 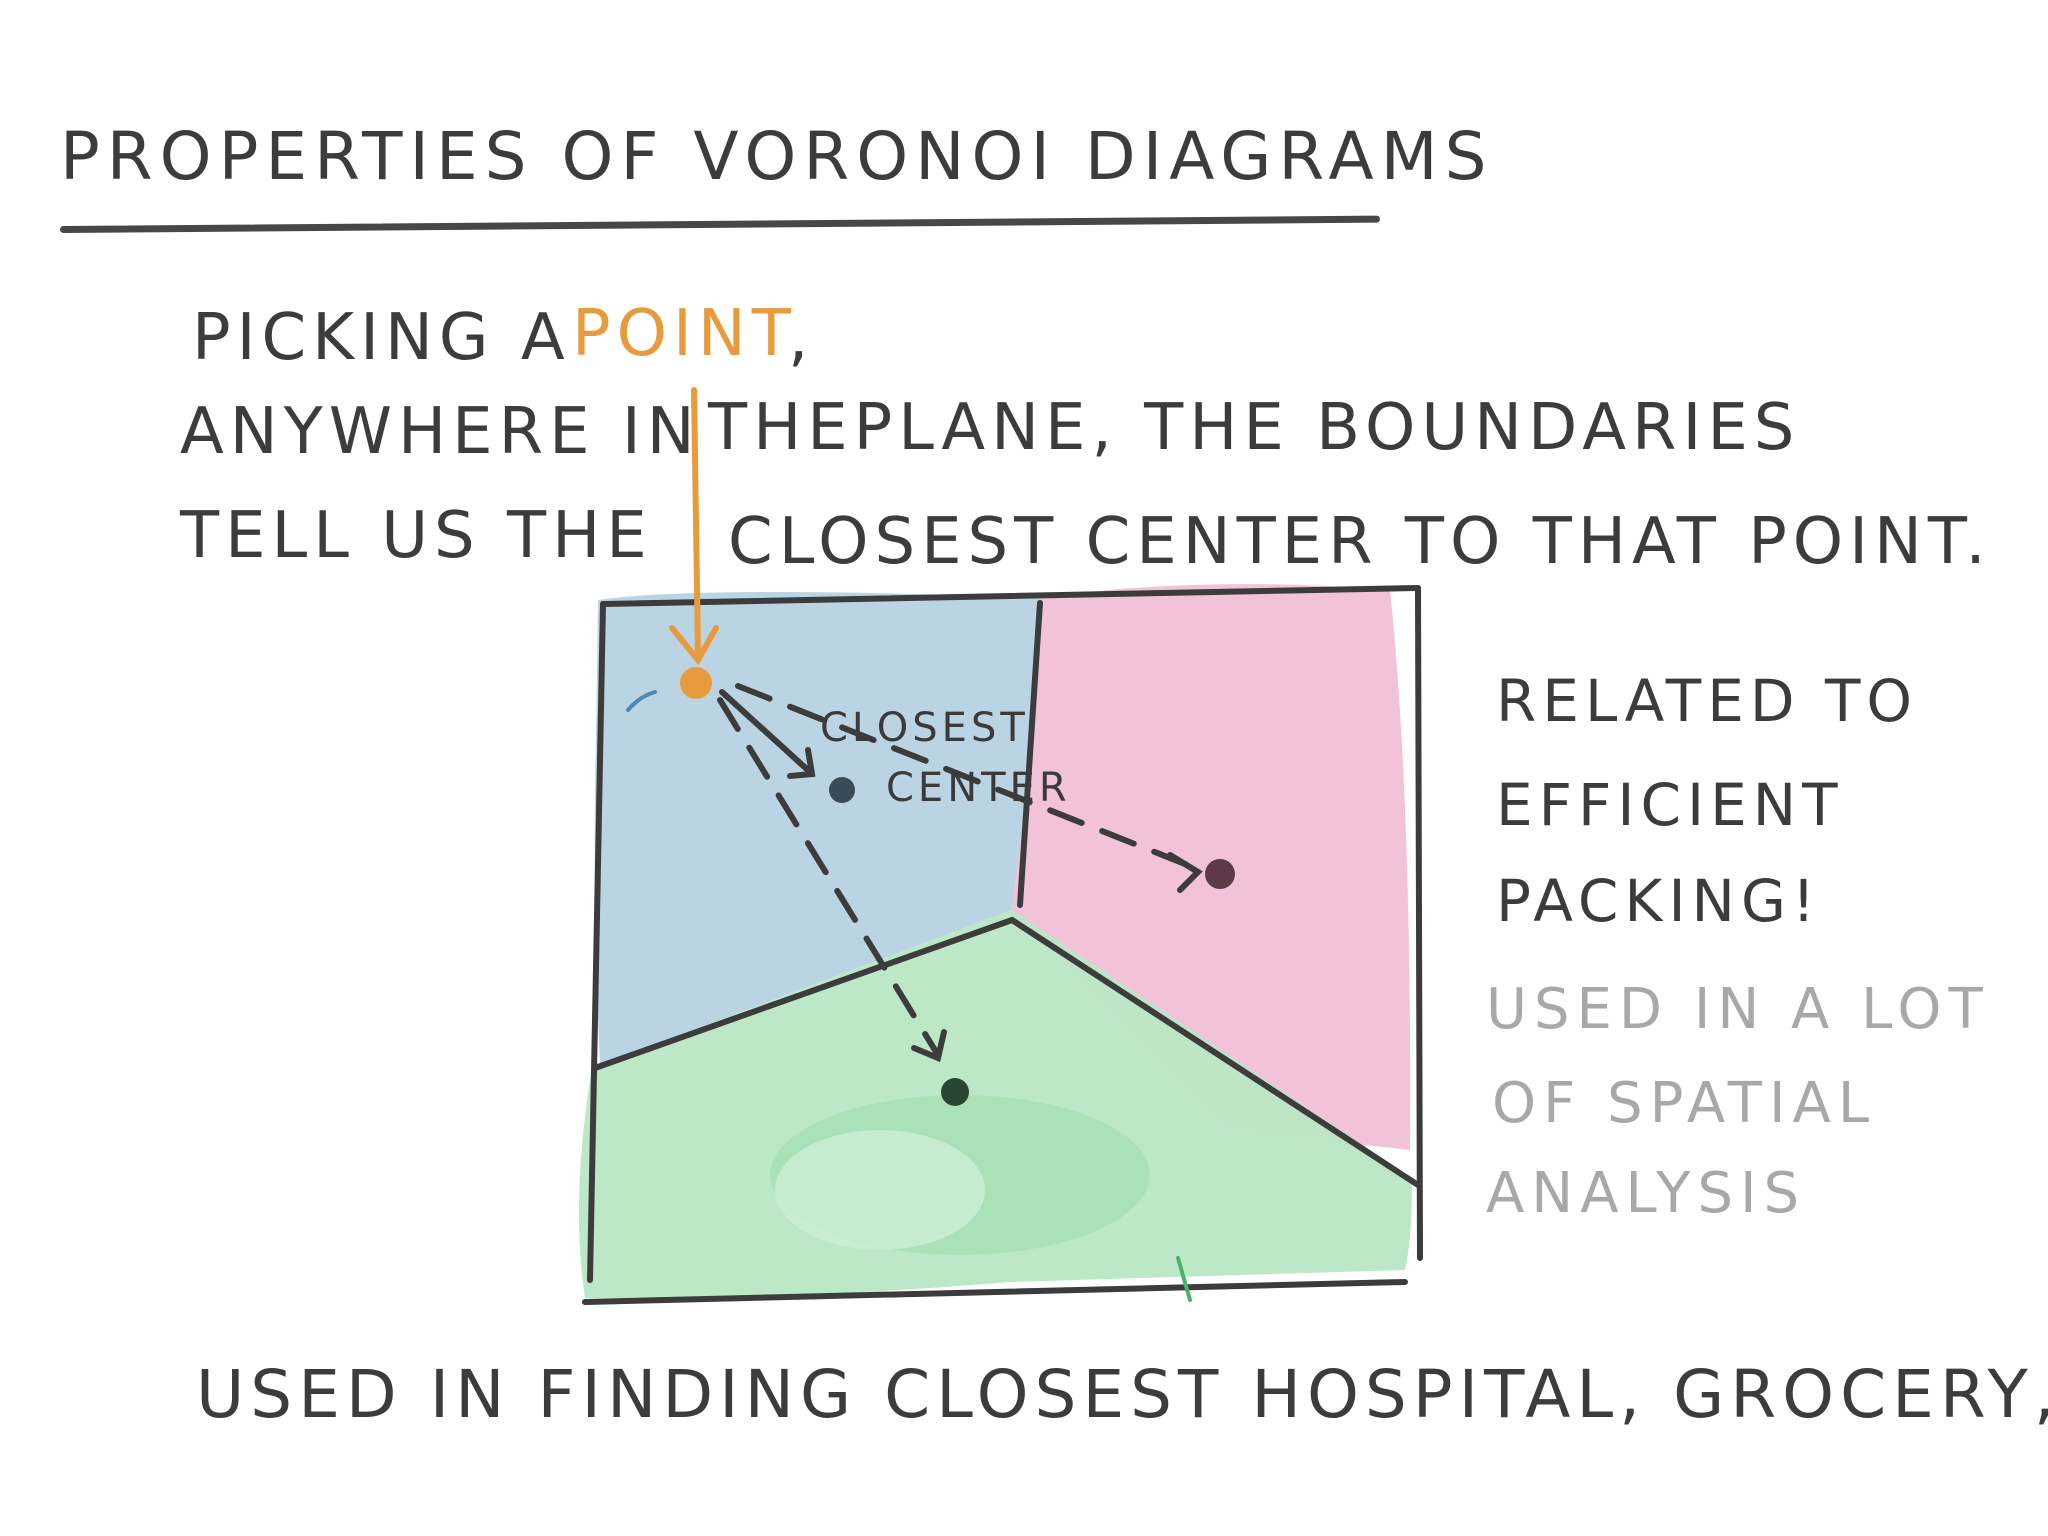 I want to click on spatial-line3: ANALYSIS, so click(x=1646, y=1193).